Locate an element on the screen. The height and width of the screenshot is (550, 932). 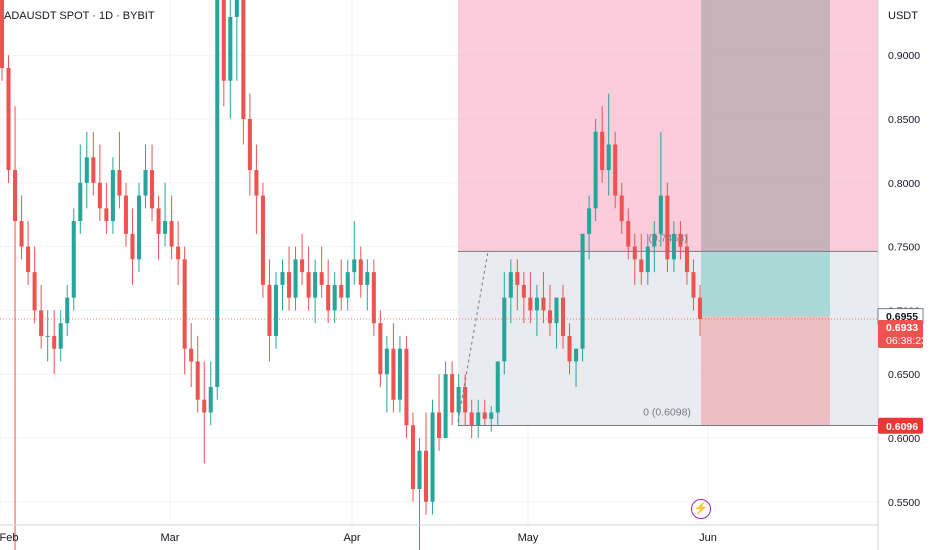
symbol-title: ADAUSDT SPOT · 1D · BYBIT is located at coordinates (79, 16).